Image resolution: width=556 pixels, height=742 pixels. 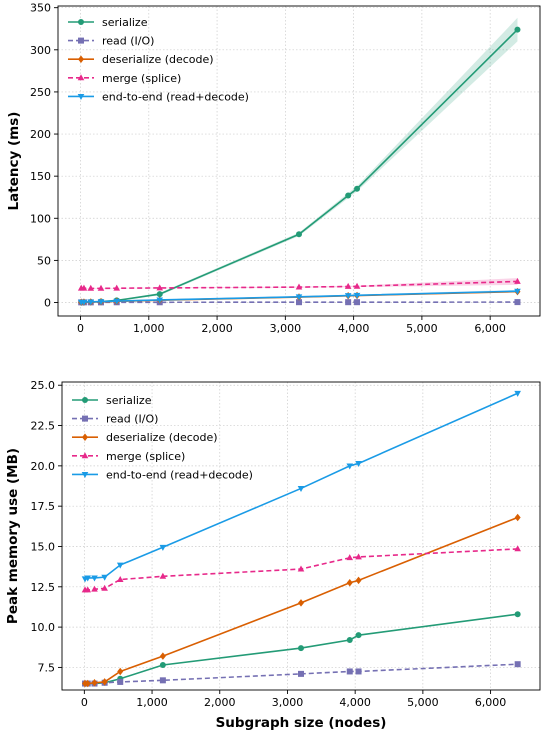 I want to click on y-tick-label: 20.0, so click(x=43, y=466).